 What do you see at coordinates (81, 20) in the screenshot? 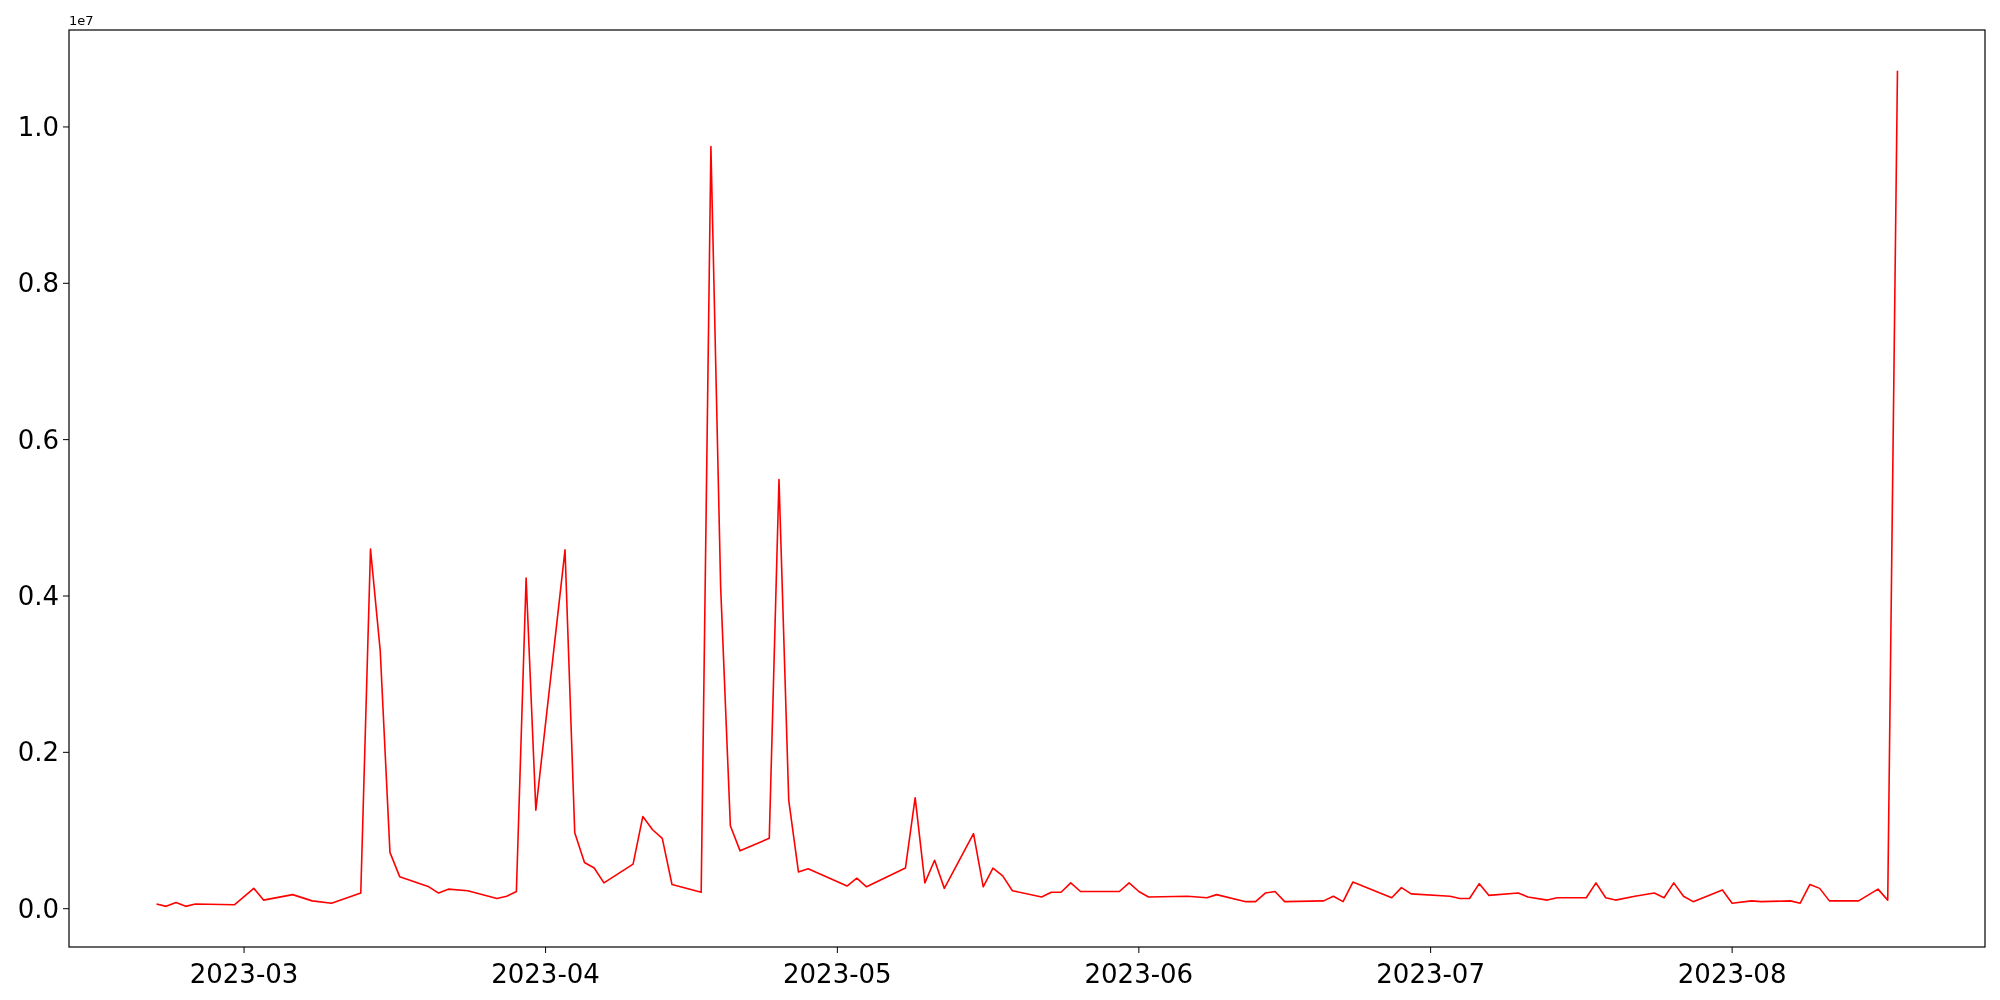
I see `text: 1e7` at bounding box center [81, 20].